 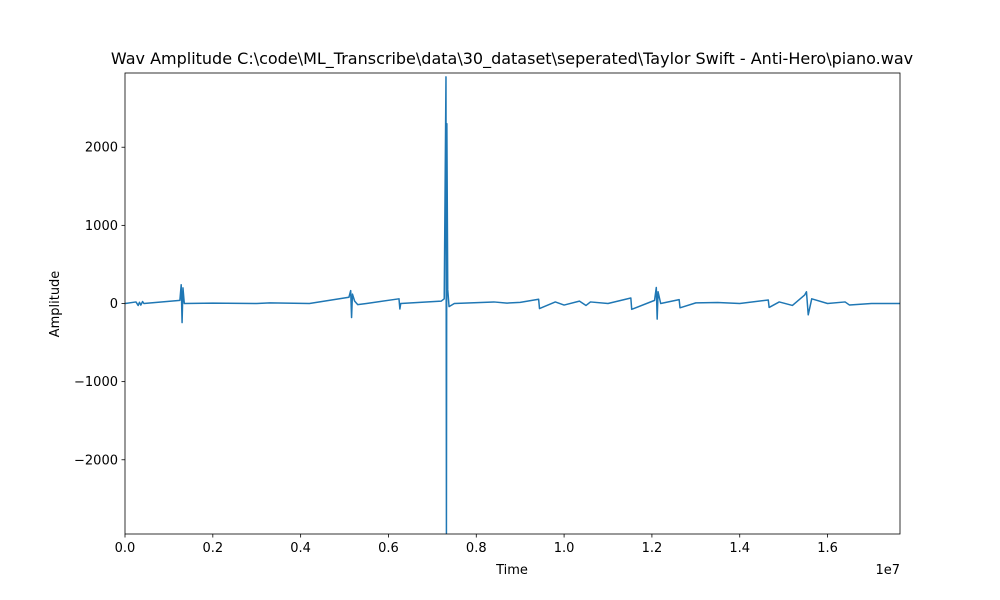 What do you see at coordinates (827, 548) in the screenshot?
I see `x-tick-label: 1.6` at bounding box center [827, 548].